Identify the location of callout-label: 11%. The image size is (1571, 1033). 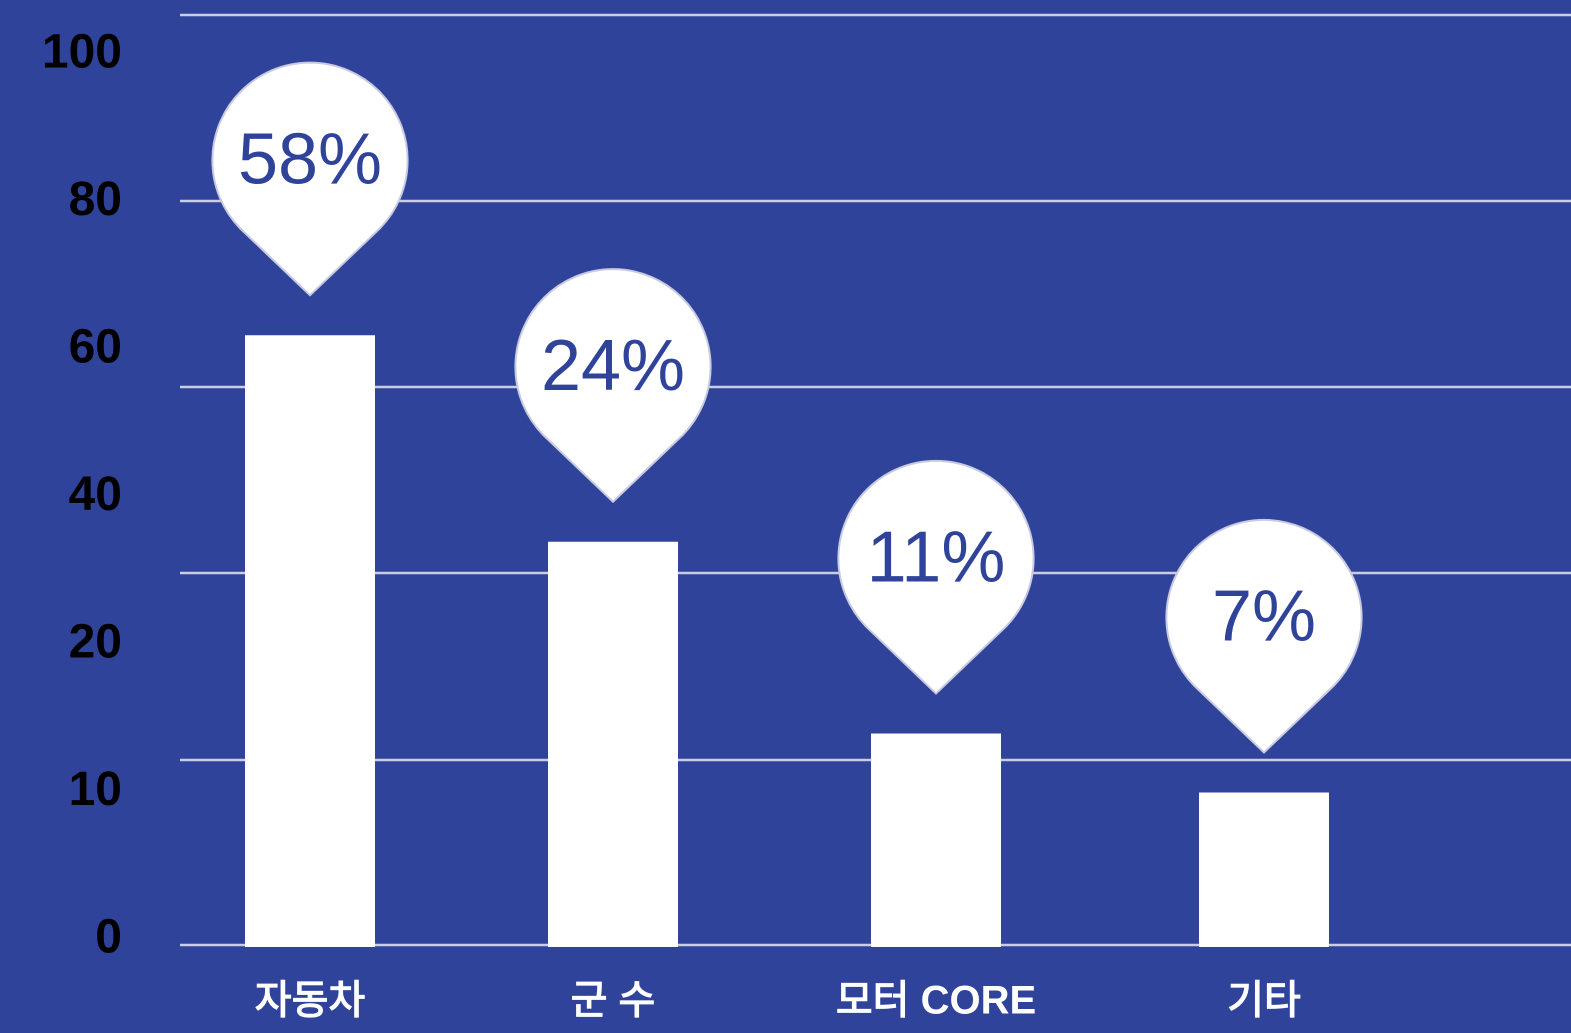
(936, 558).